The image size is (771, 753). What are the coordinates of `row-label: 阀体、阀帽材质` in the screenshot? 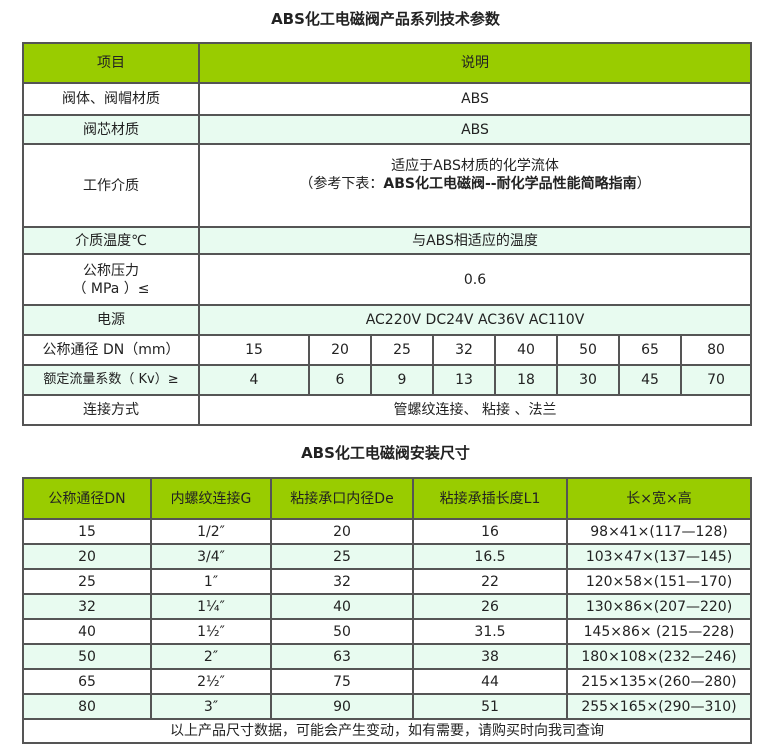 It's located at (111, 99).